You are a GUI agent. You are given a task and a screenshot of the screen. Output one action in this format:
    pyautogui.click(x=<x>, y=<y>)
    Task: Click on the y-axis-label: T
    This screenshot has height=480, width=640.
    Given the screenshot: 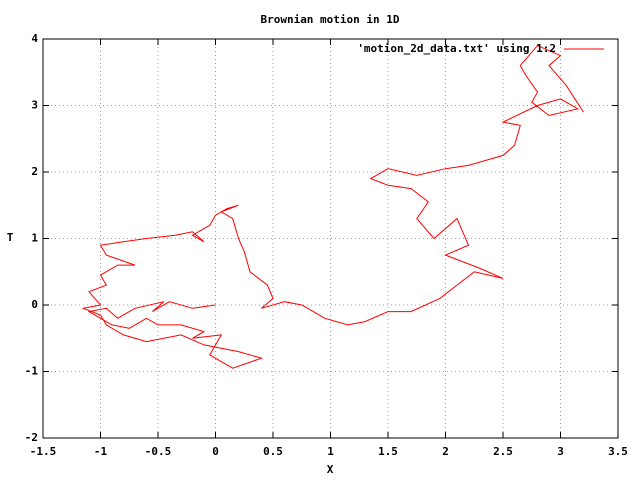 What is the action you would take?
    pyautogui.click(x=10, y=237)
    